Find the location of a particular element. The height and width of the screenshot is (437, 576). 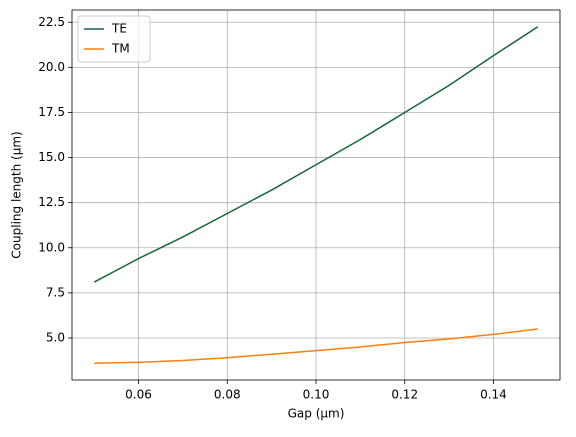

line-series is located at coordinates (316, 346).